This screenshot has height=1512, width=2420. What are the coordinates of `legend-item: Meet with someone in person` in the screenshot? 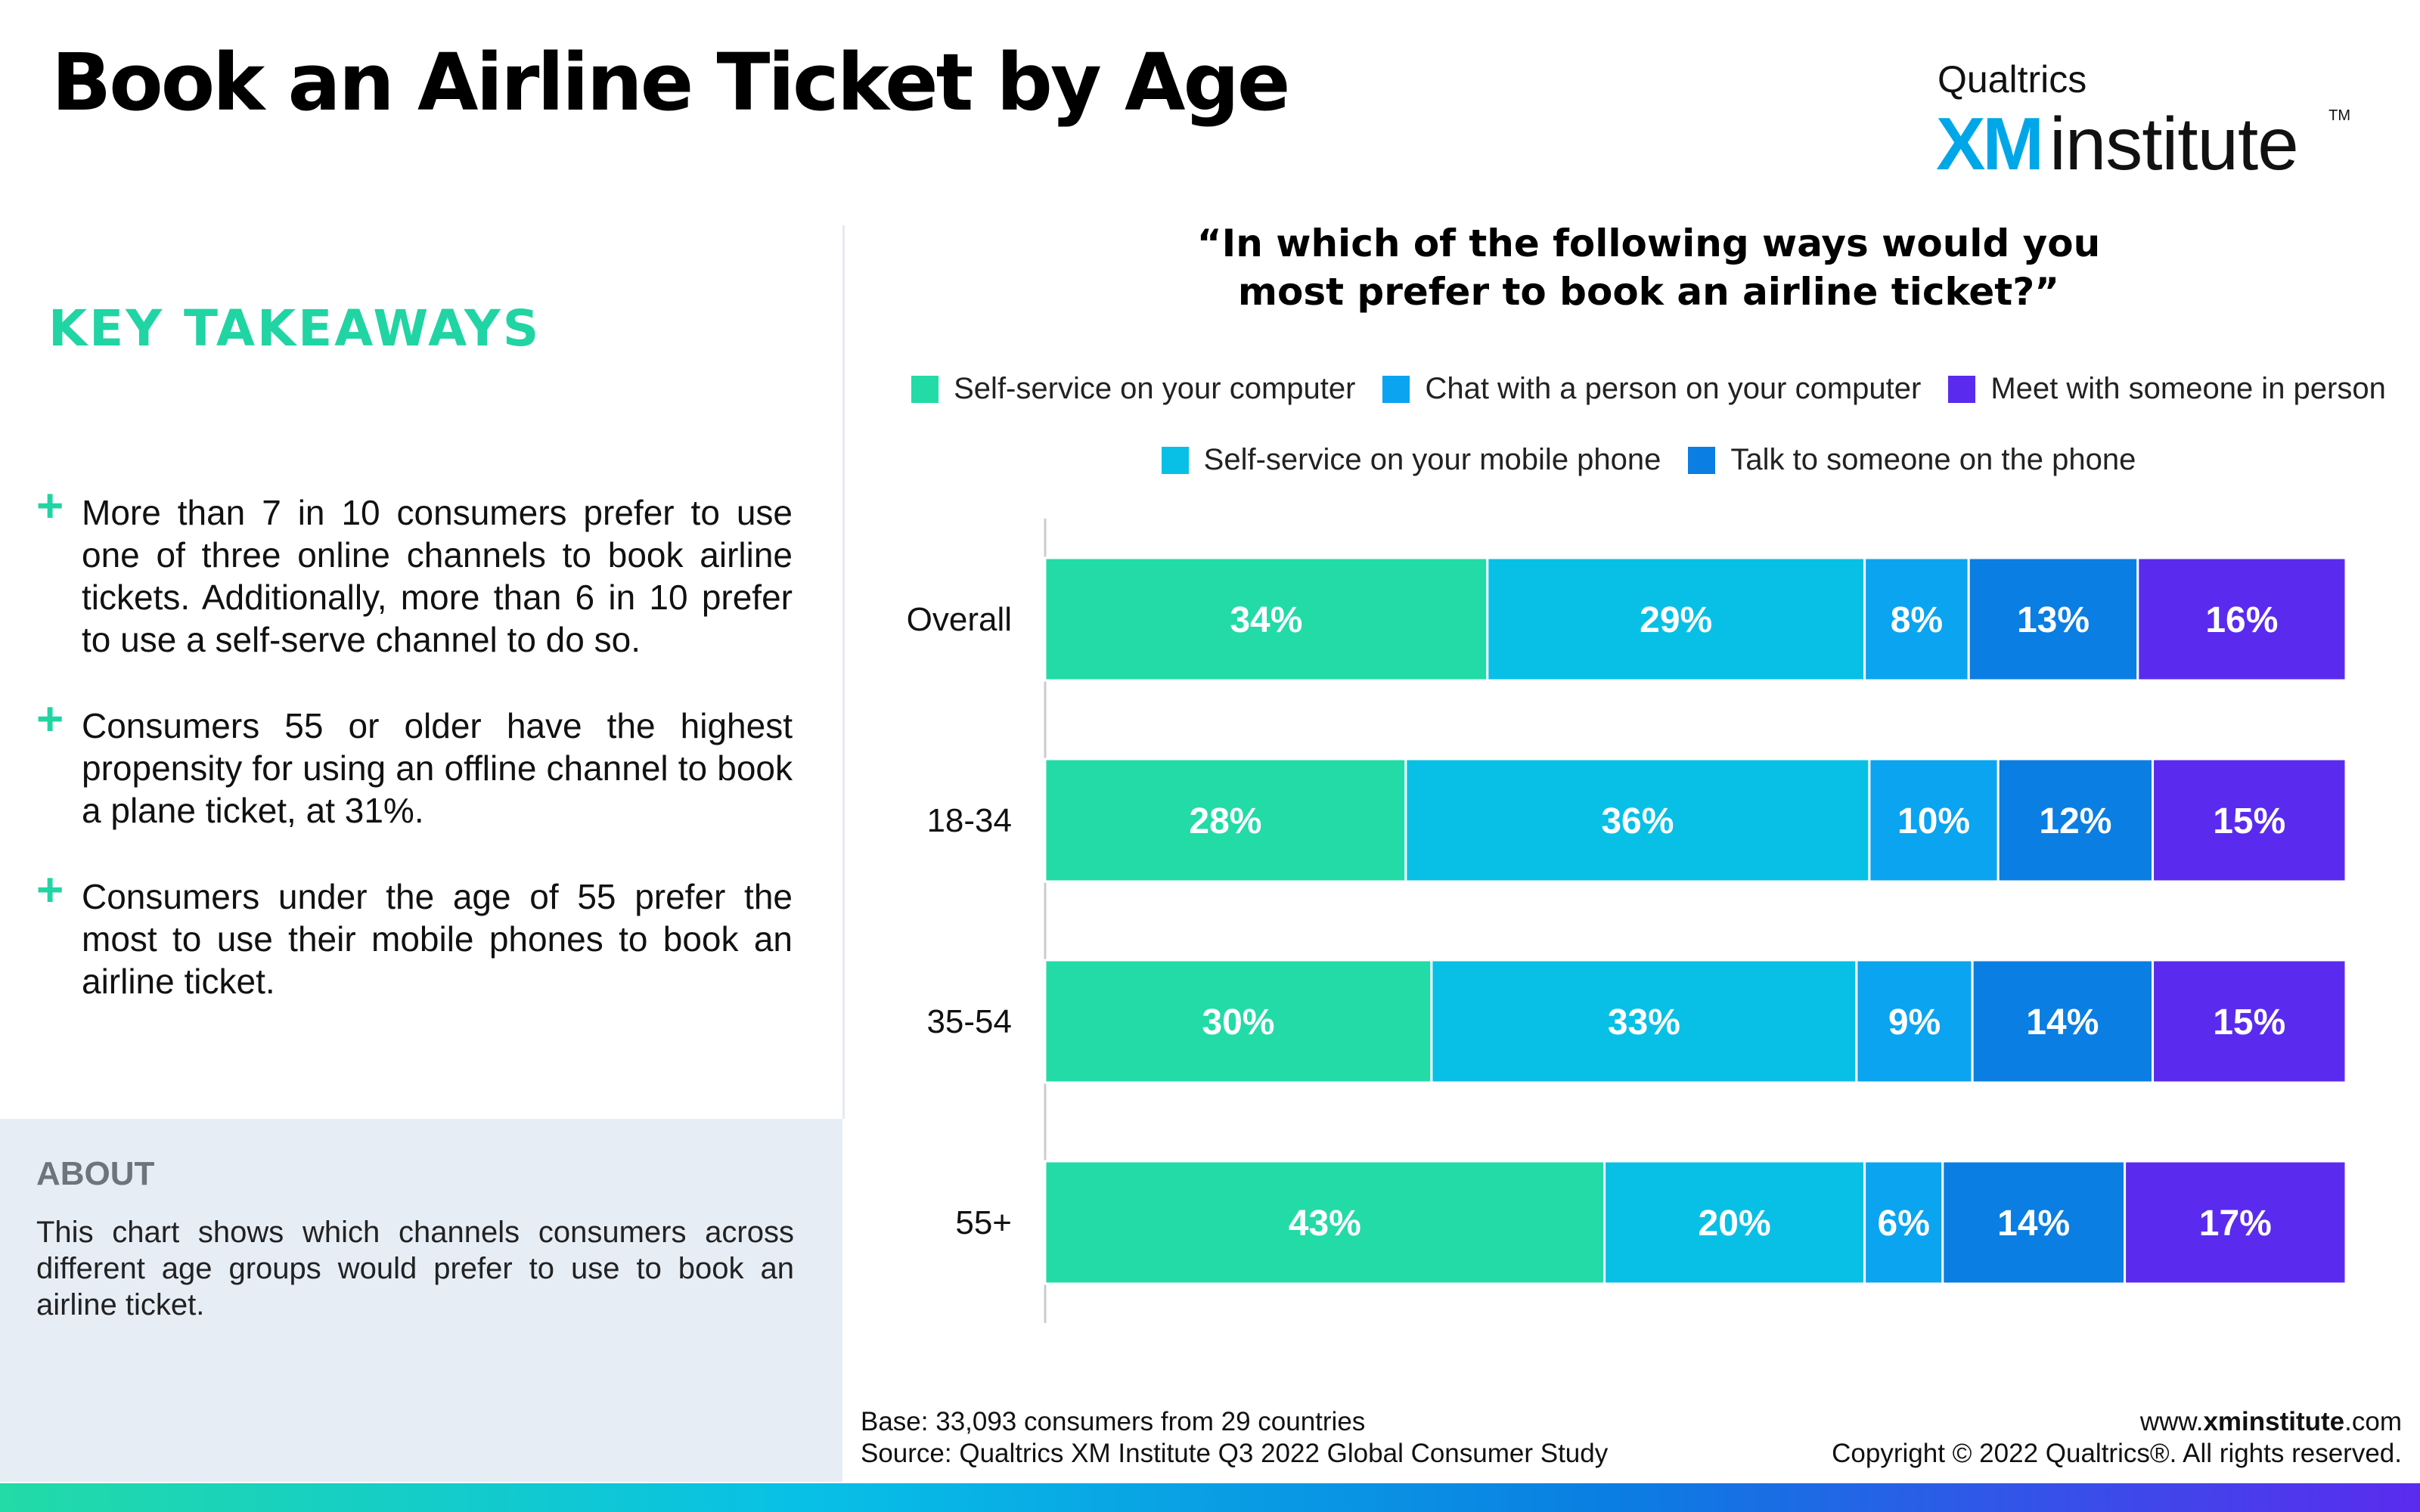 It's located at (2167, 389).